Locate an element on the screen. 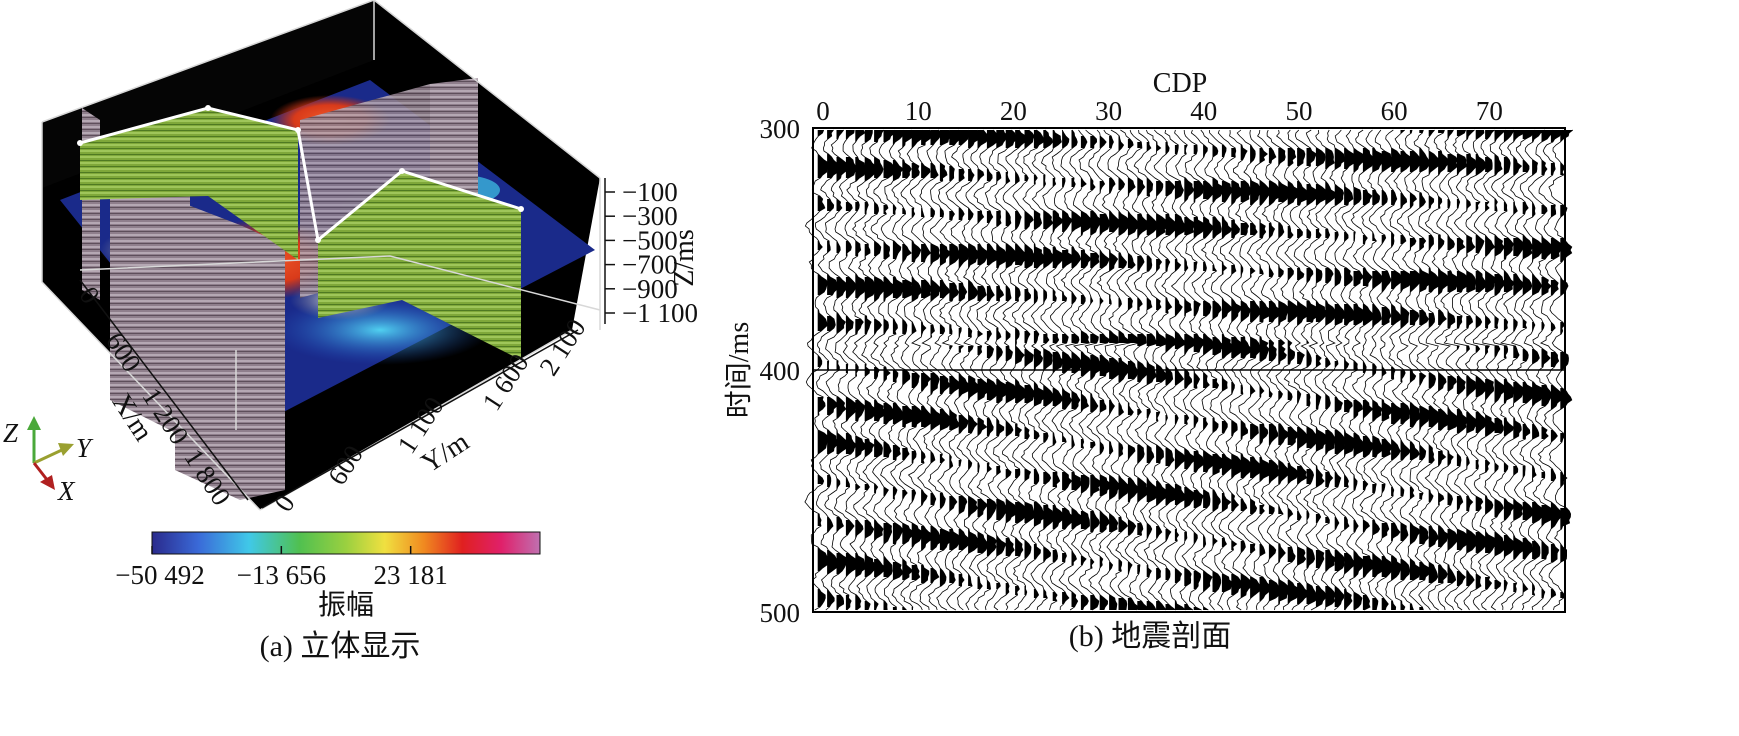  crossline-slices is located at coordinates (300, 232).